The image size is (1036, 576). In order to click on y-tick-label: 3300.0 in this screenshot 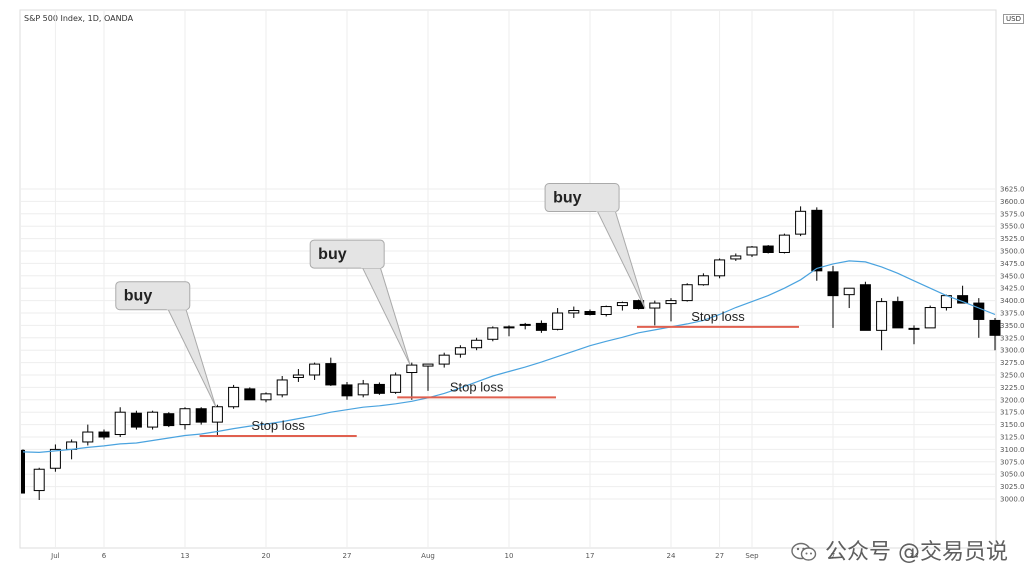, I will do `click(1012, 351)`.